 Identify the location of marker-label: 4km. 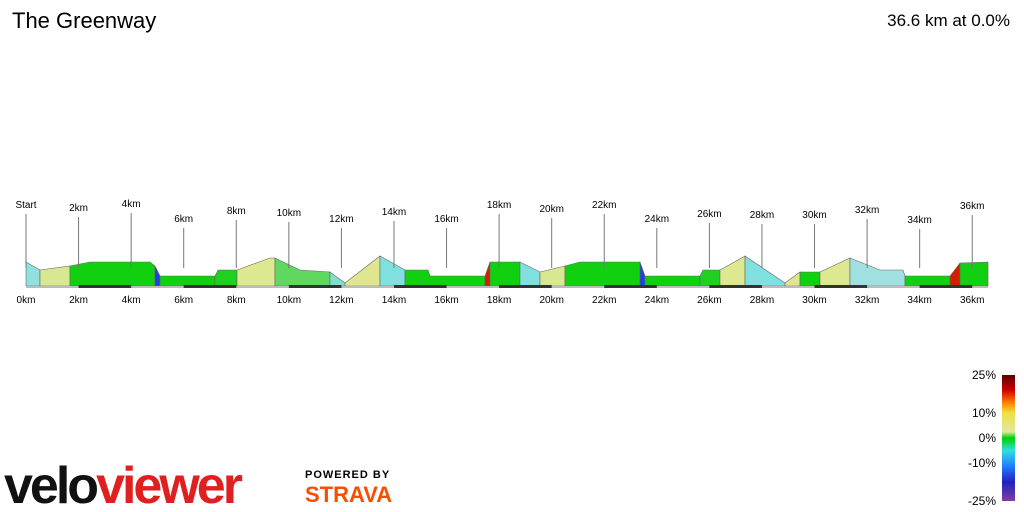
(131, 204).